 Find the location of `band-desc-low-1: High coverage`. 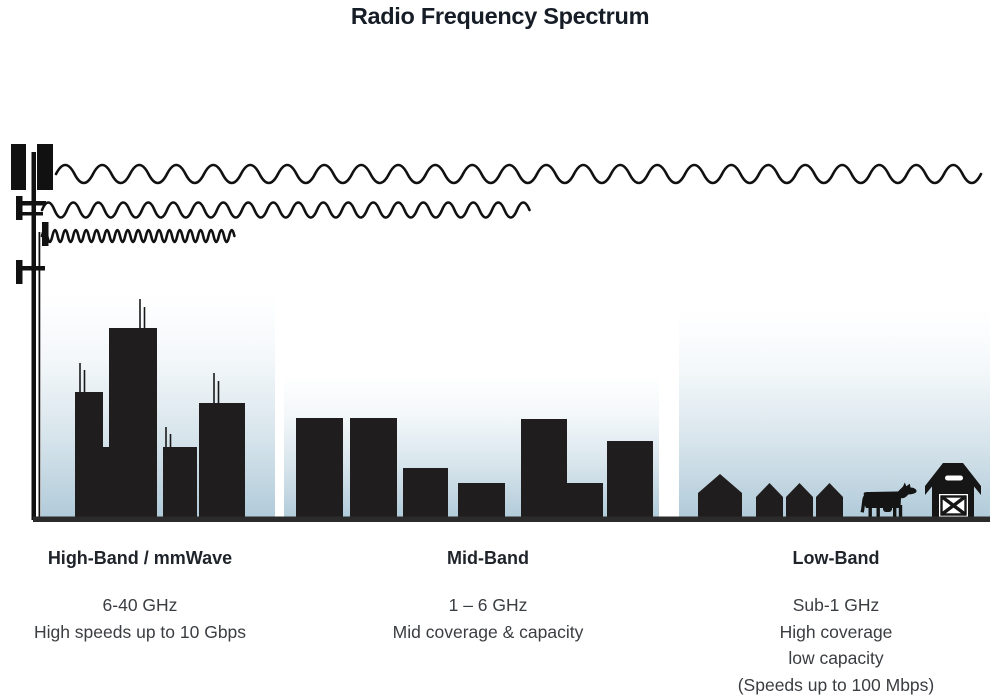

band-desc-low-1: High coverage is located at coordinates (836, 631).